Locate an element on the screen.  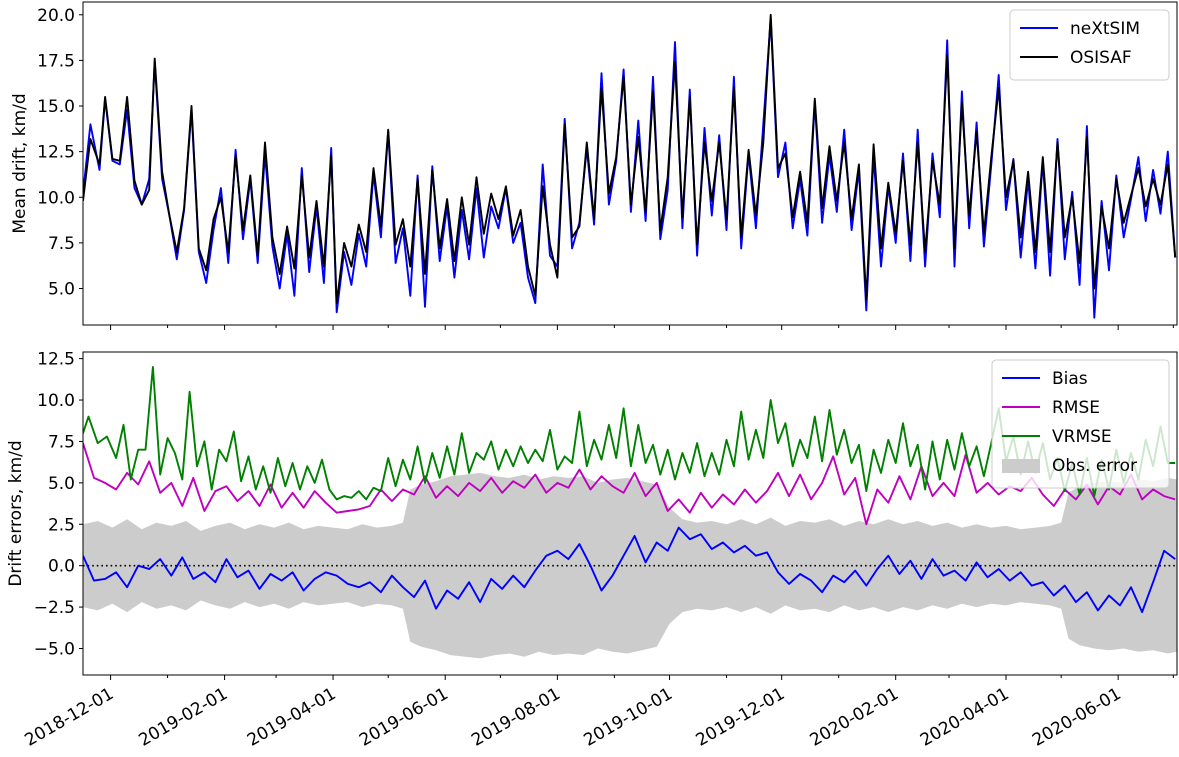
series-line-bias is located at coordinates (629, 570).